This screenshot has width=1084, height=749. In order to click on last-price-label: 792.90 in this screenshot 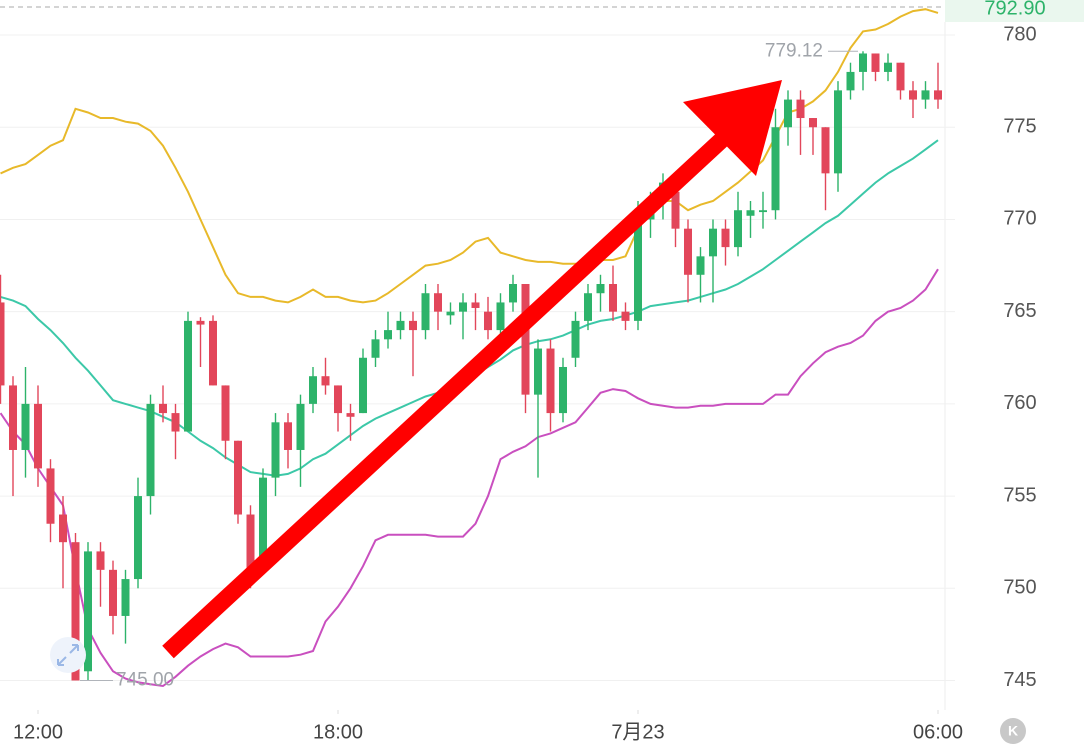, I will do `click(1014, 9)`.